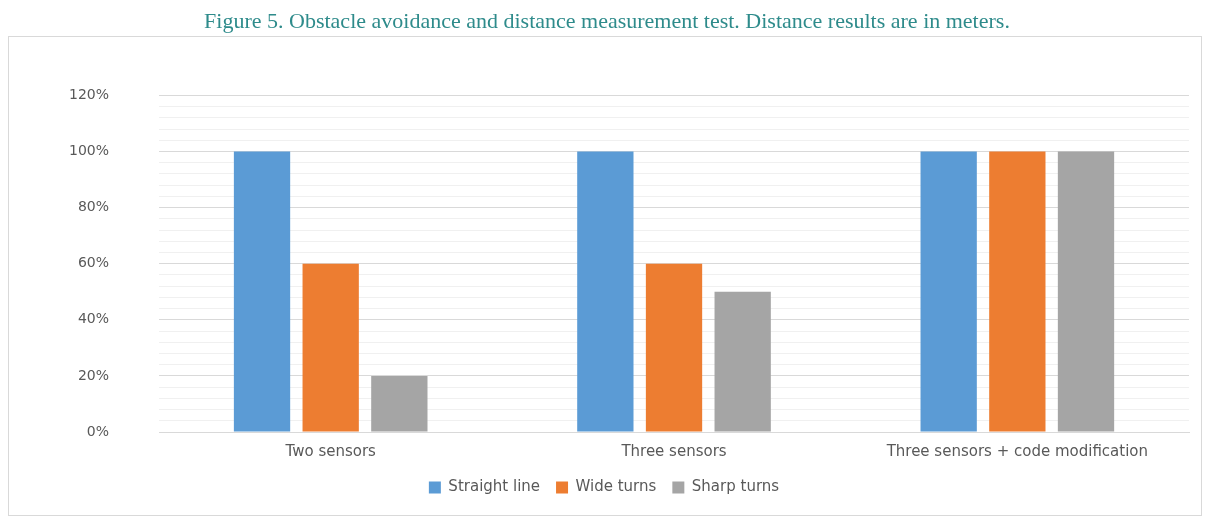 Image resolution: width=1214 pixels, height=519 pixels. Describe the element at coordinates (98, 430) in the screenshot. I see `y-tick-label: 0%` at that location.